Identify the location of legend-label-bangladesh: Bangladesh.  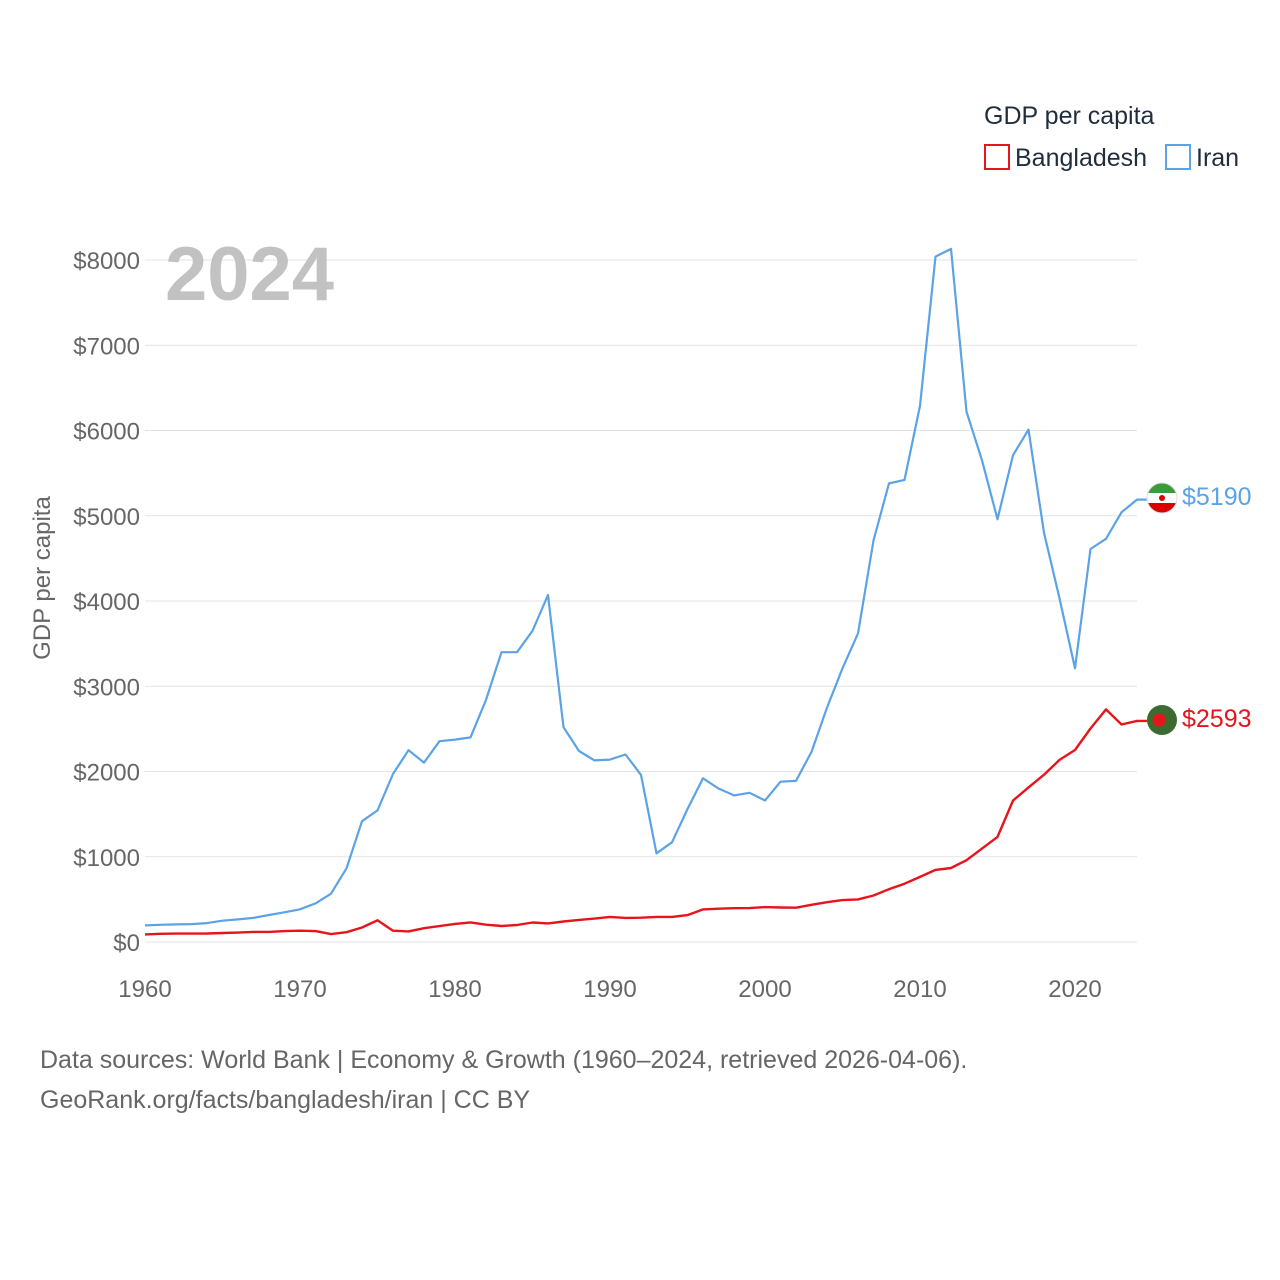
(1081, 158).